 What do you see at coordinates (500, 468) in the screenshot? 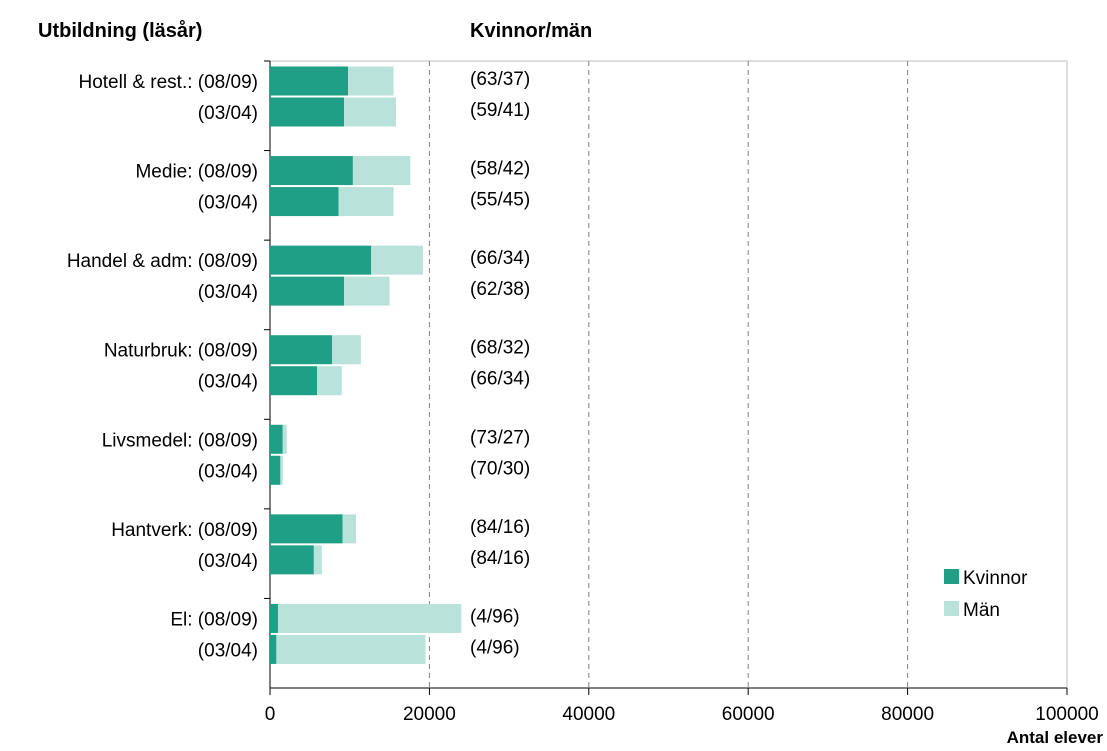
I see `ratio-label: (70/30)` at bounding box center [500, 468].